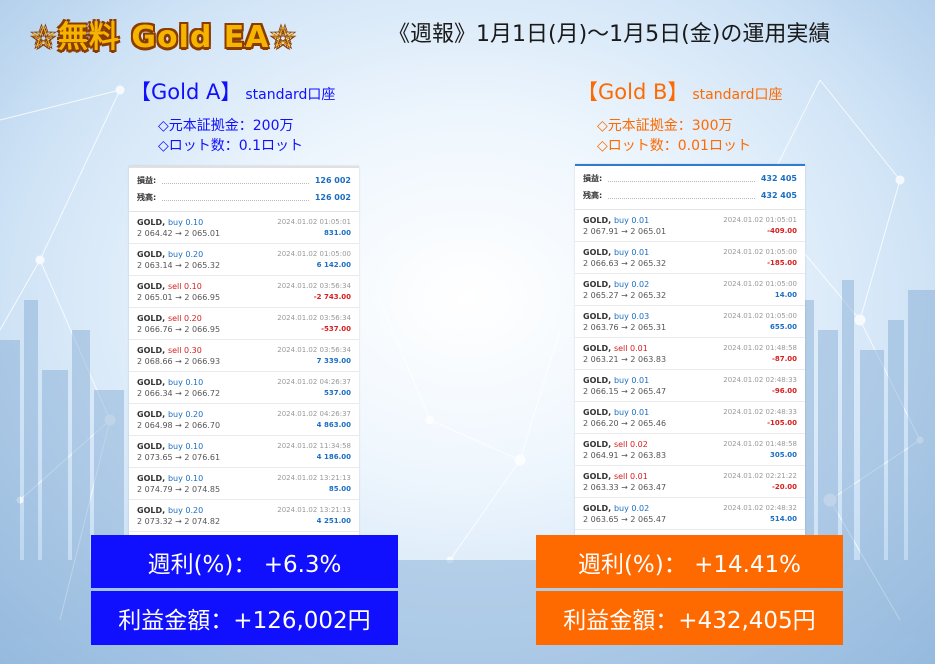 This screenshot has width=935, height=664. What do you see at coordinates (674, 136) in the screenshot?
I see `account-b-info: ◇元本証拠金：300万 ◇ロット数：0.01ロット` at bounding box center [674, 136].